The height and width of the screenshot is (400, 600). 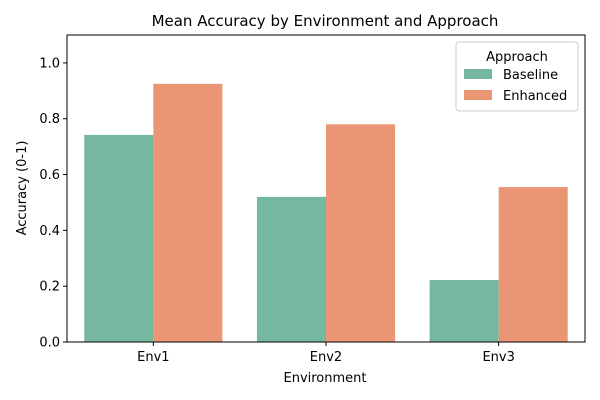 What do you see at coordinates (49, 119) in the screenshot?
I see `y-tick-label: 0.8` at bounding box center [49, 119].